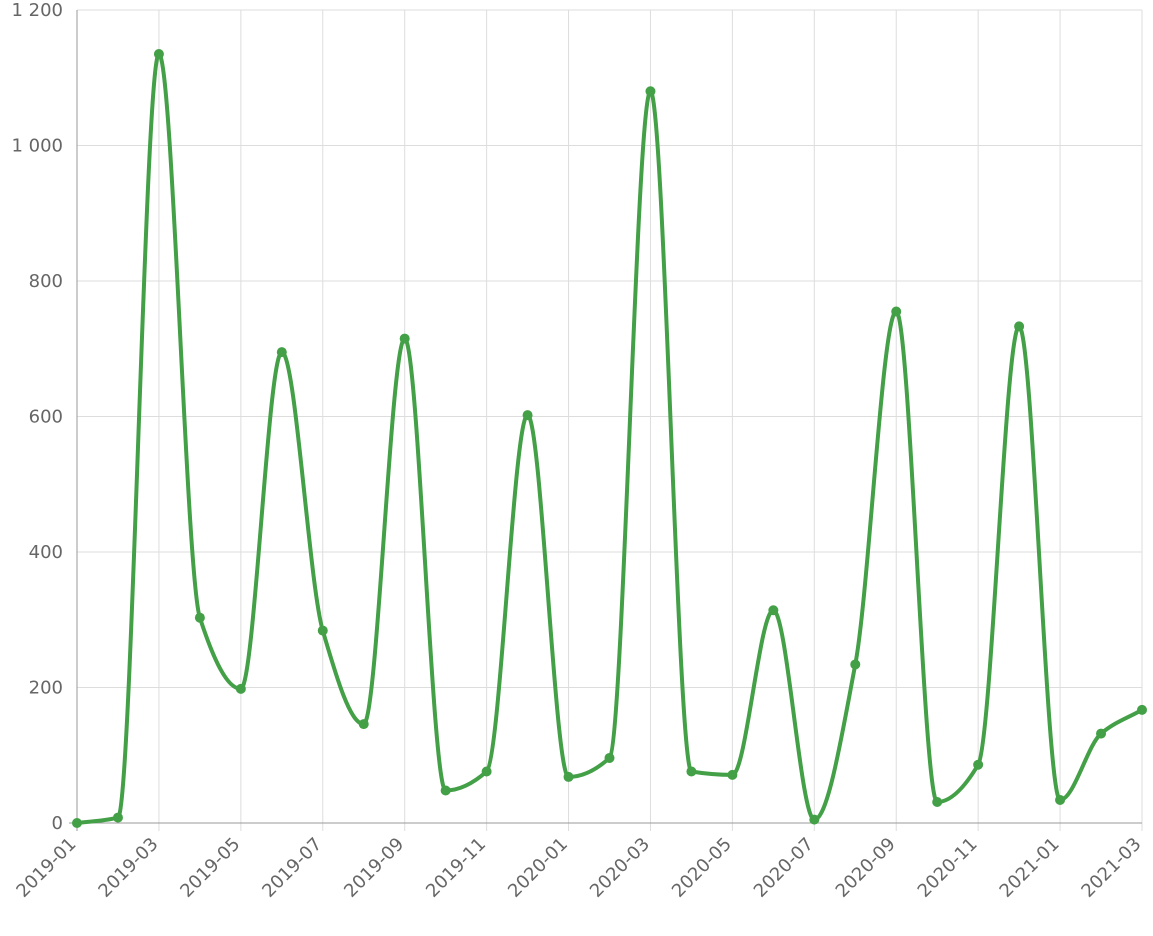 The image size is (1153, 936). Describe the element at coordinates (702, 868) in the screenshot. I see `x-tick-label: 2020-05` at that location.